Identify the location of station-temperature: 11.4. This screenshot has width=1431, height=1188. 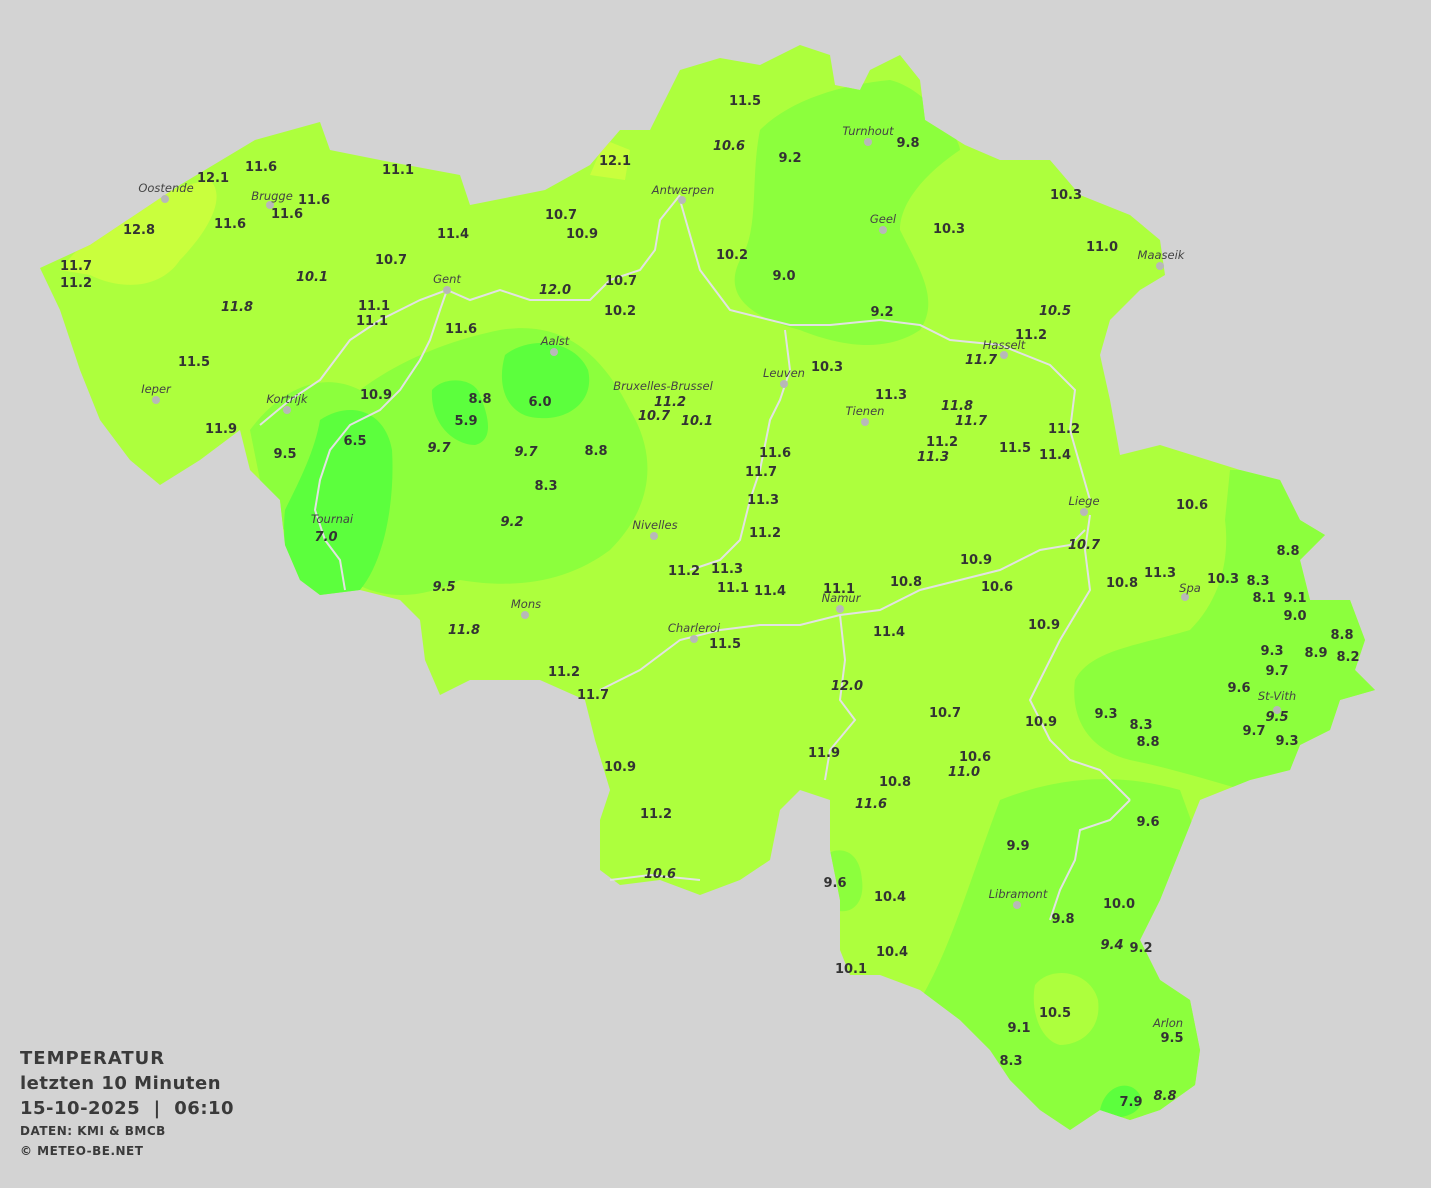
(453, 234).